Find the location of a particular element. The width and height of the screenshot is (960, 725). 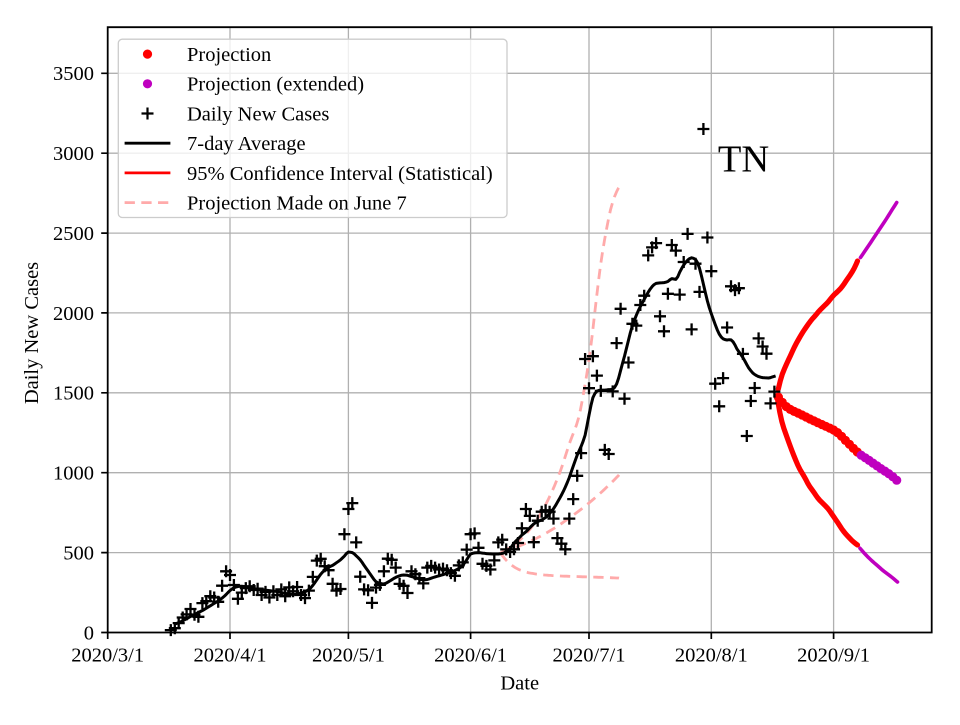

svg-text: 1000 is located at coordinates (73, 474).